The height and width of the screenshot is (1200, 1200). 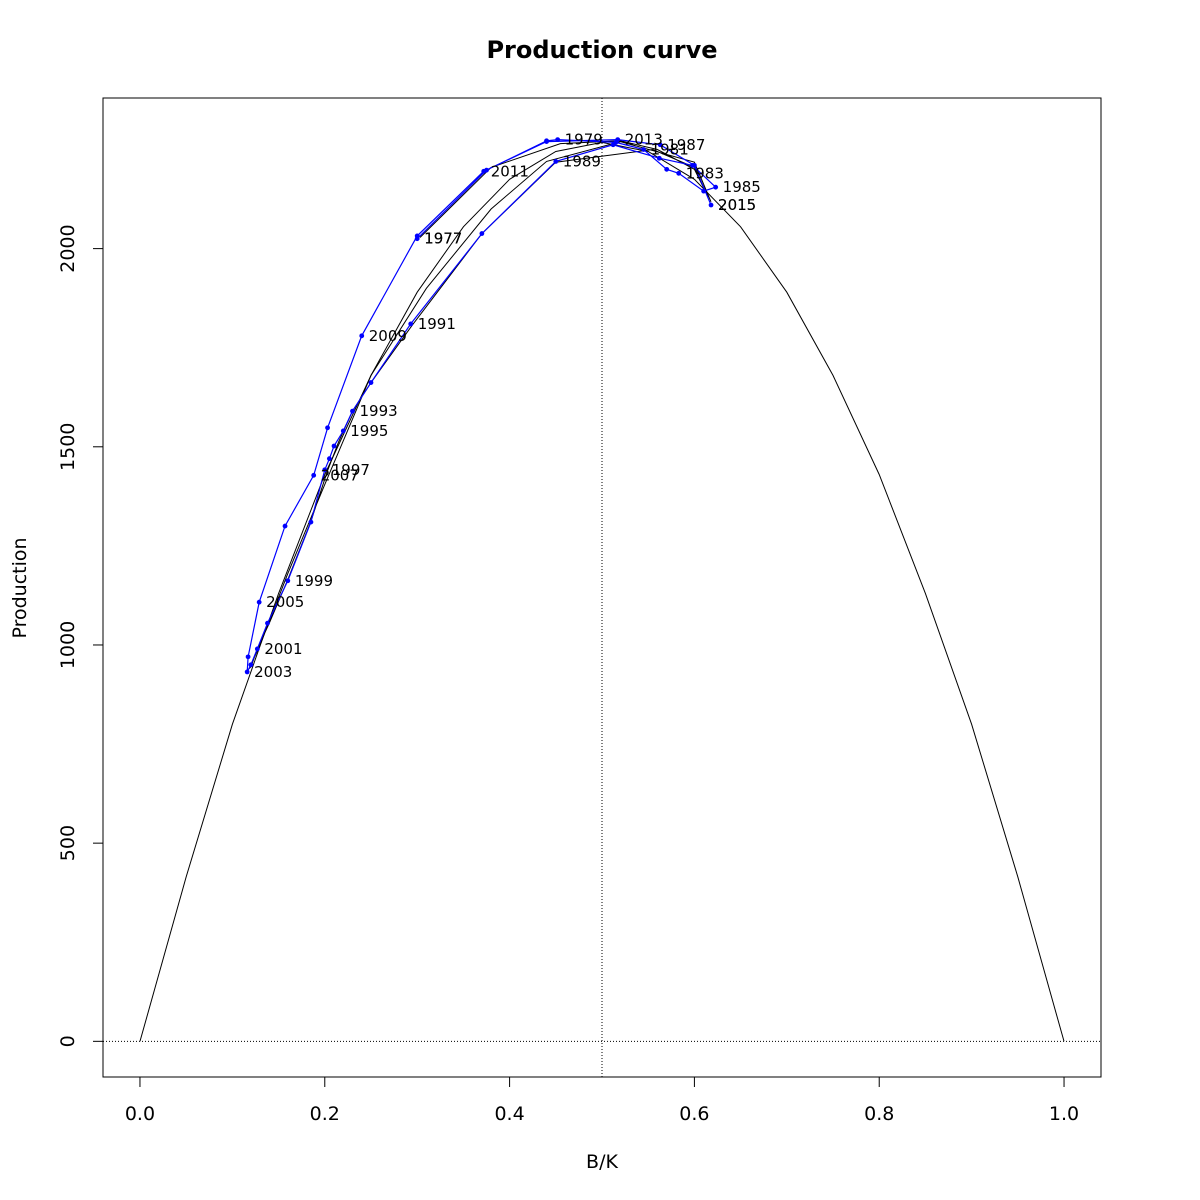 What do you see at coordinates (314, 581) in the screenshot?
I see `year-label: 1999` at bounding box center [314, 581].